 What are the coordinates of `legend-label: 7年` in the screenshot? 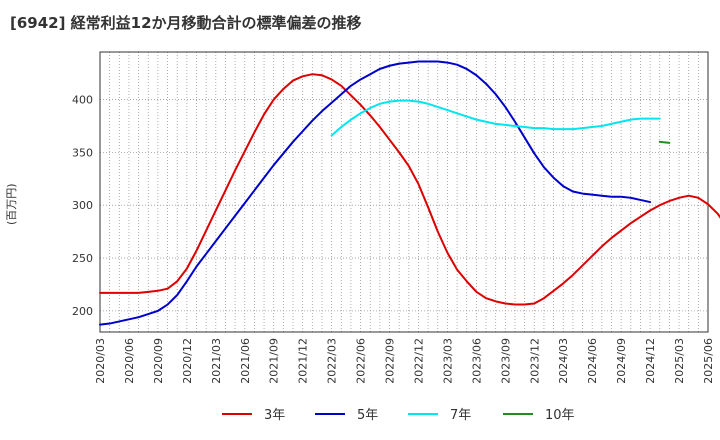 It's located at (460, 415).